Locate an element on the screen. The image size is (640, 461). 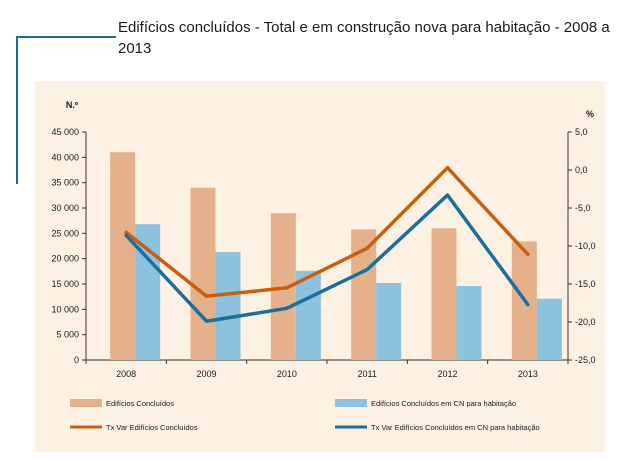
right-tick-label: 5,0 is located at coordinates (581, 132).